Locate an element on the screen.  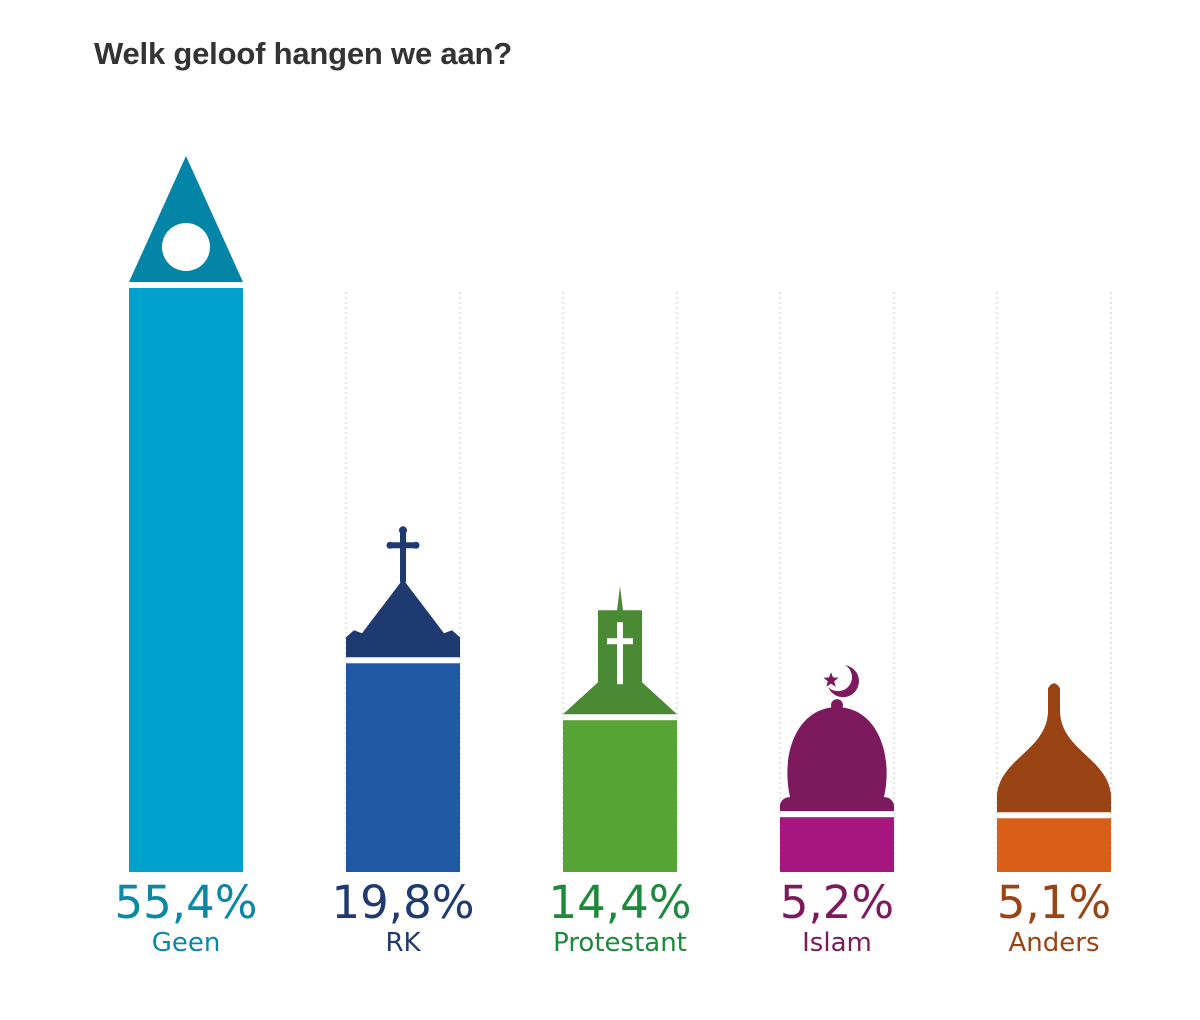
value-label: 5,1% is located at coordinates (1054, 902).